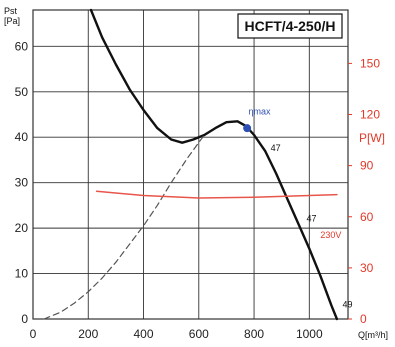 The image size is (395, 347). What do you see at coordinates (199, 334) in the screenshot?
I see `x-tick-label: 600` at bounding box center [199, 334].